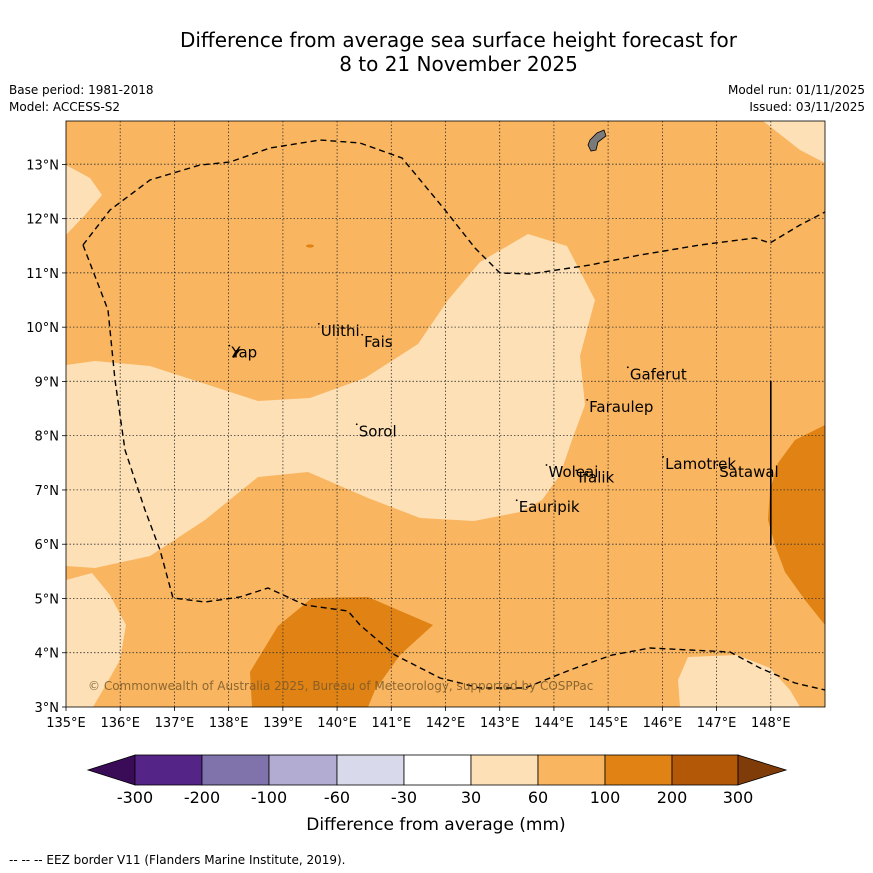 The height and width of the screenshot is (873, 873). I want to click on colorbar-tick-label: 30, so click(471, 797).